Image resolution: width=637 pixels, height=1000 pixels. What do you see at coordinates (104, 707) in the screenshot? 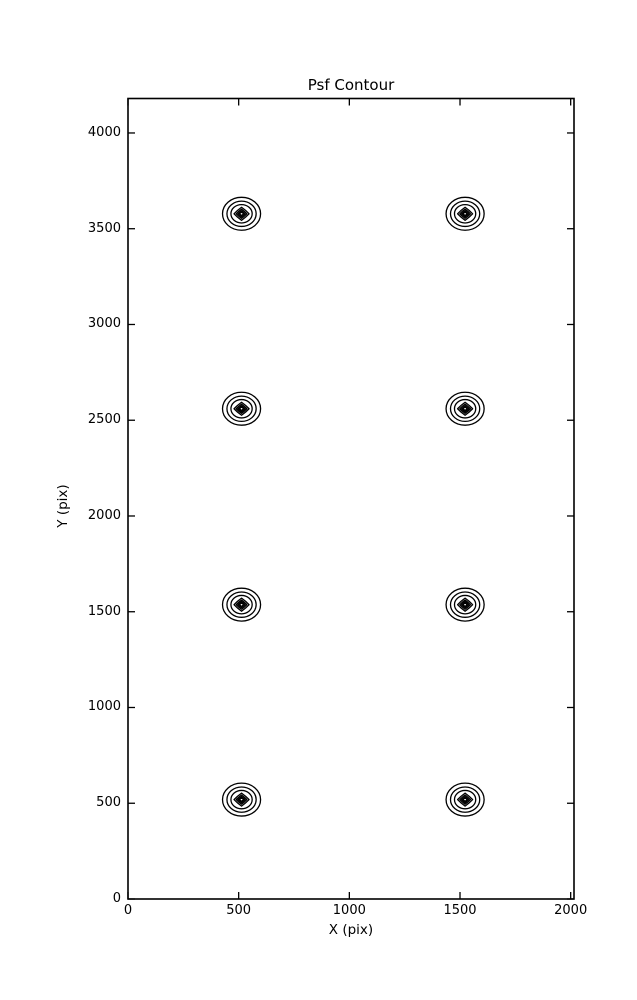
I see `y-tick-label: 1000` at bounding box center [104, 707].